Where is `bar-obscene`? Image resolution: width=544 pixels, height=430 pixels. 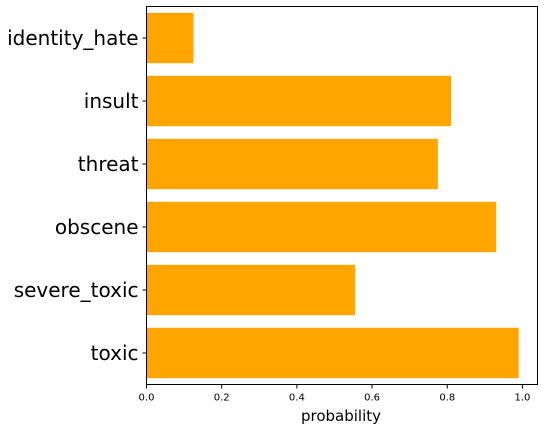
bar-obscene is located at coordinates (321, 227).